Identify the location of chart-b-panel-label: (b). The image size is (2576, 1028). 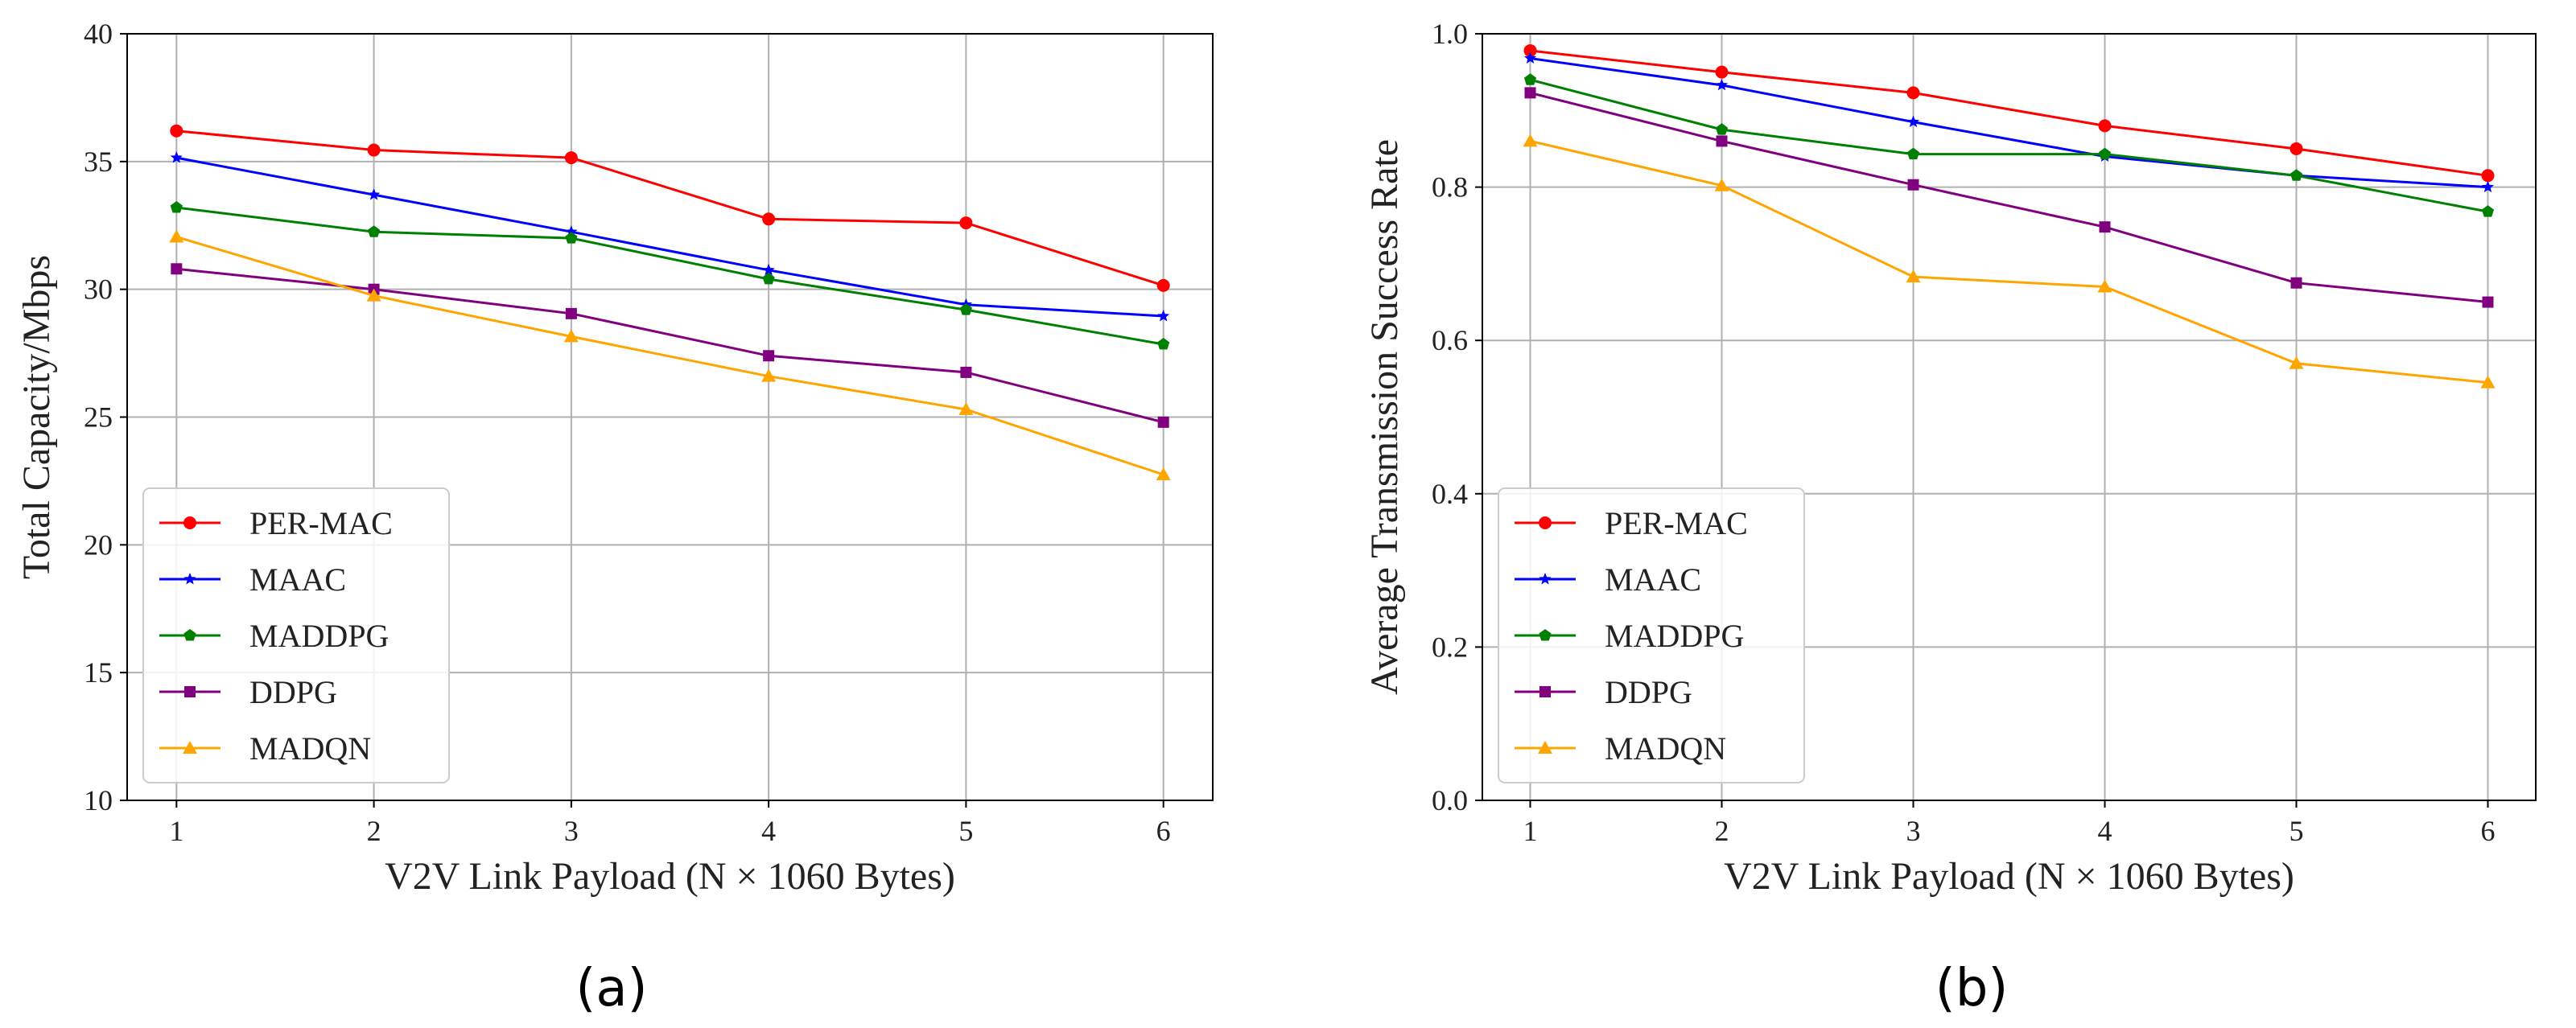
(1972, 988).